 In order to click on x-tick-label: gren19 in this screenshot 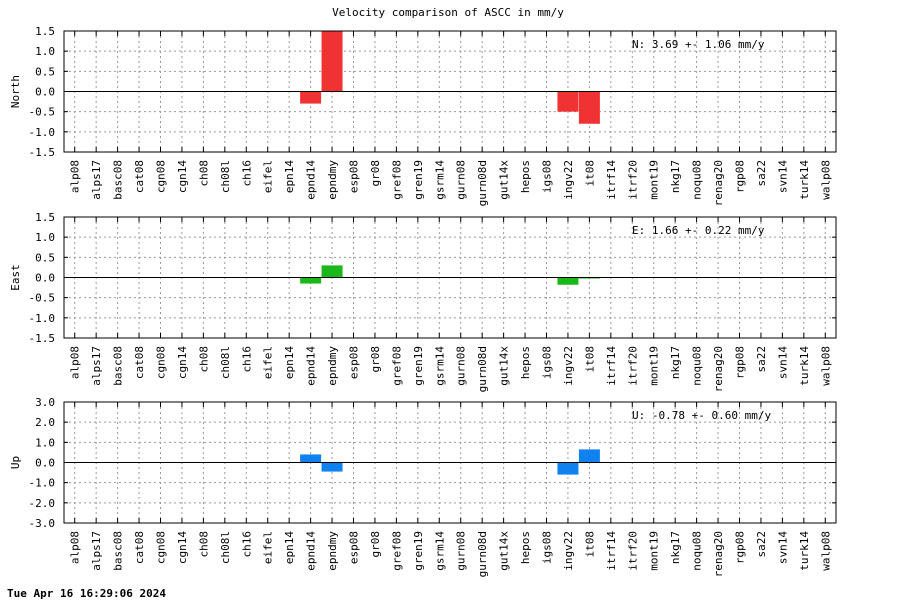, I will do `click(418, 366)`.